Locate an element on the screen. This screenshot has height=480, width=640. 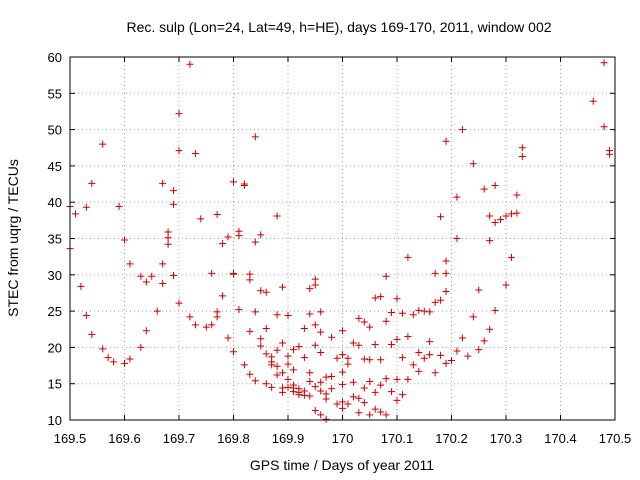
x-tick-label: 169.5 is located at coordinates (70, 438).